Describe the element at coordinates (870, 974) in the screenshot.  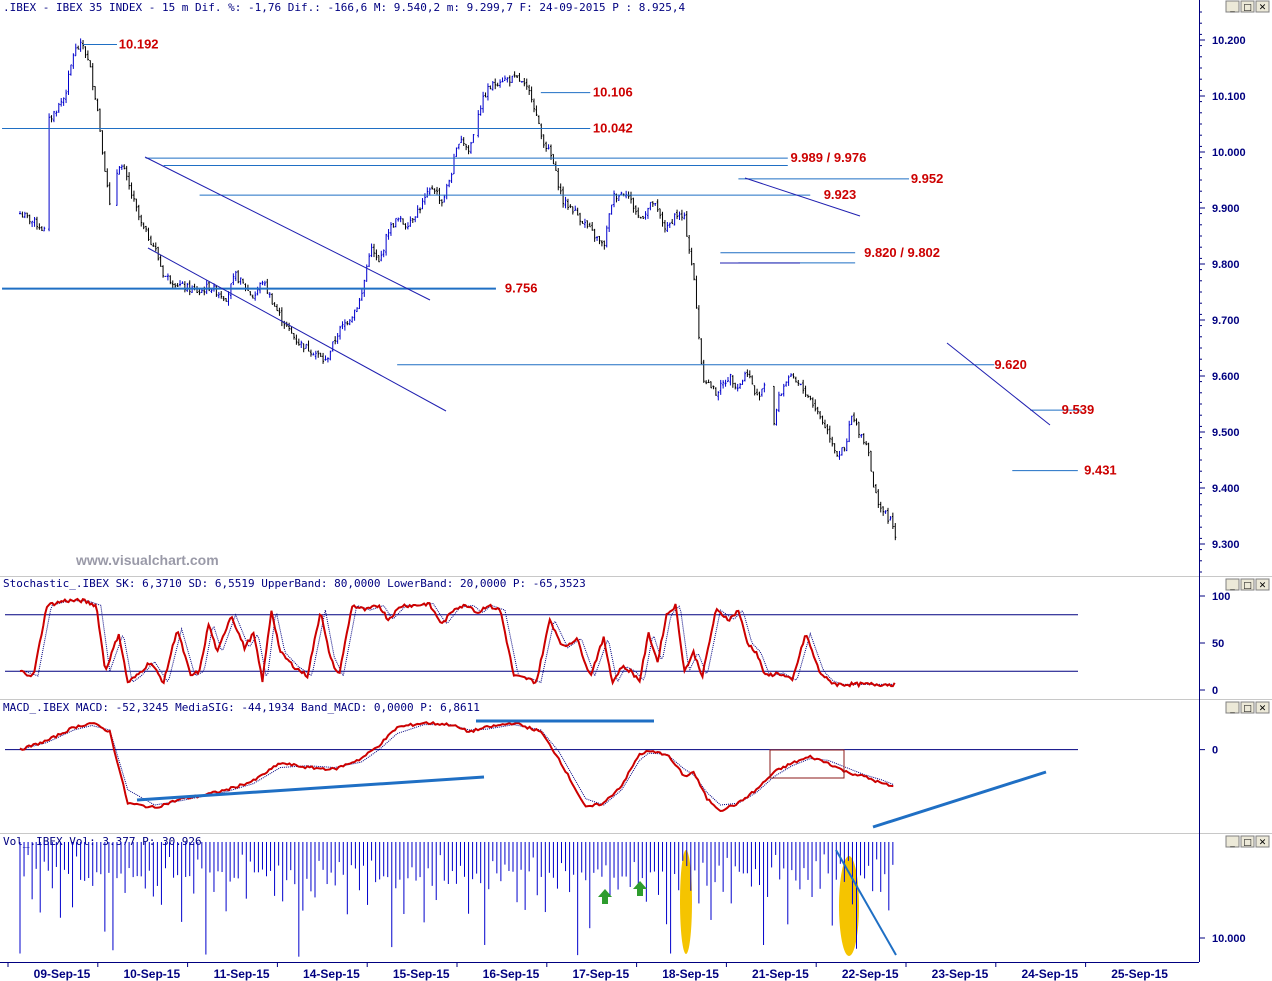
I see `x-tick-label: 22-Sep-15` at that location.